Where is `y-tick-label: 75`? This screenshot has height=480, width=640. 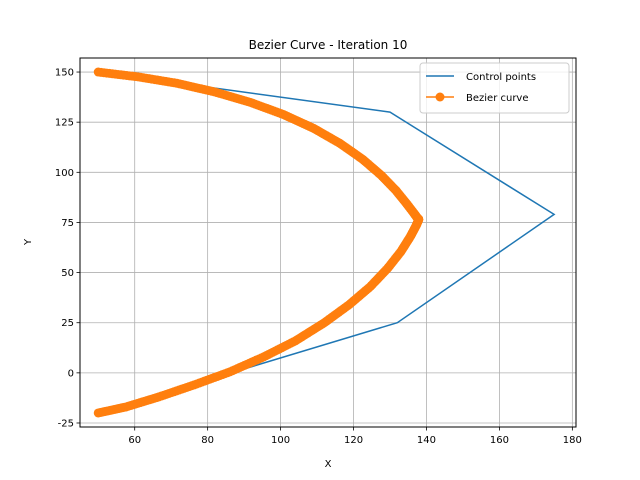
y-tick-label: 75 is located at coordinates (67, 223).